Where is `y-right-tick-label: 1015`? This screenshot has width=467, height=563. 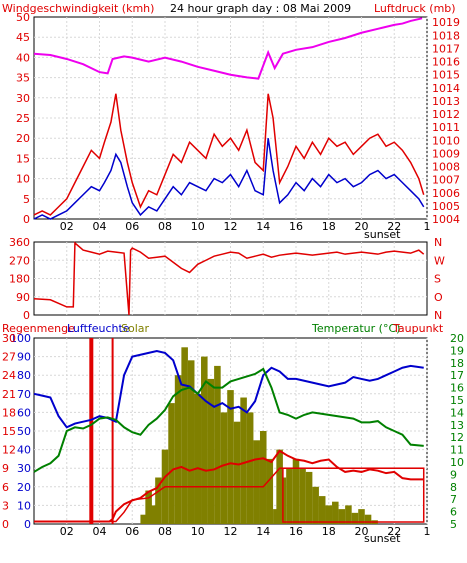 y-right-tick-label: 1015 is located at coordinates (446, 75).